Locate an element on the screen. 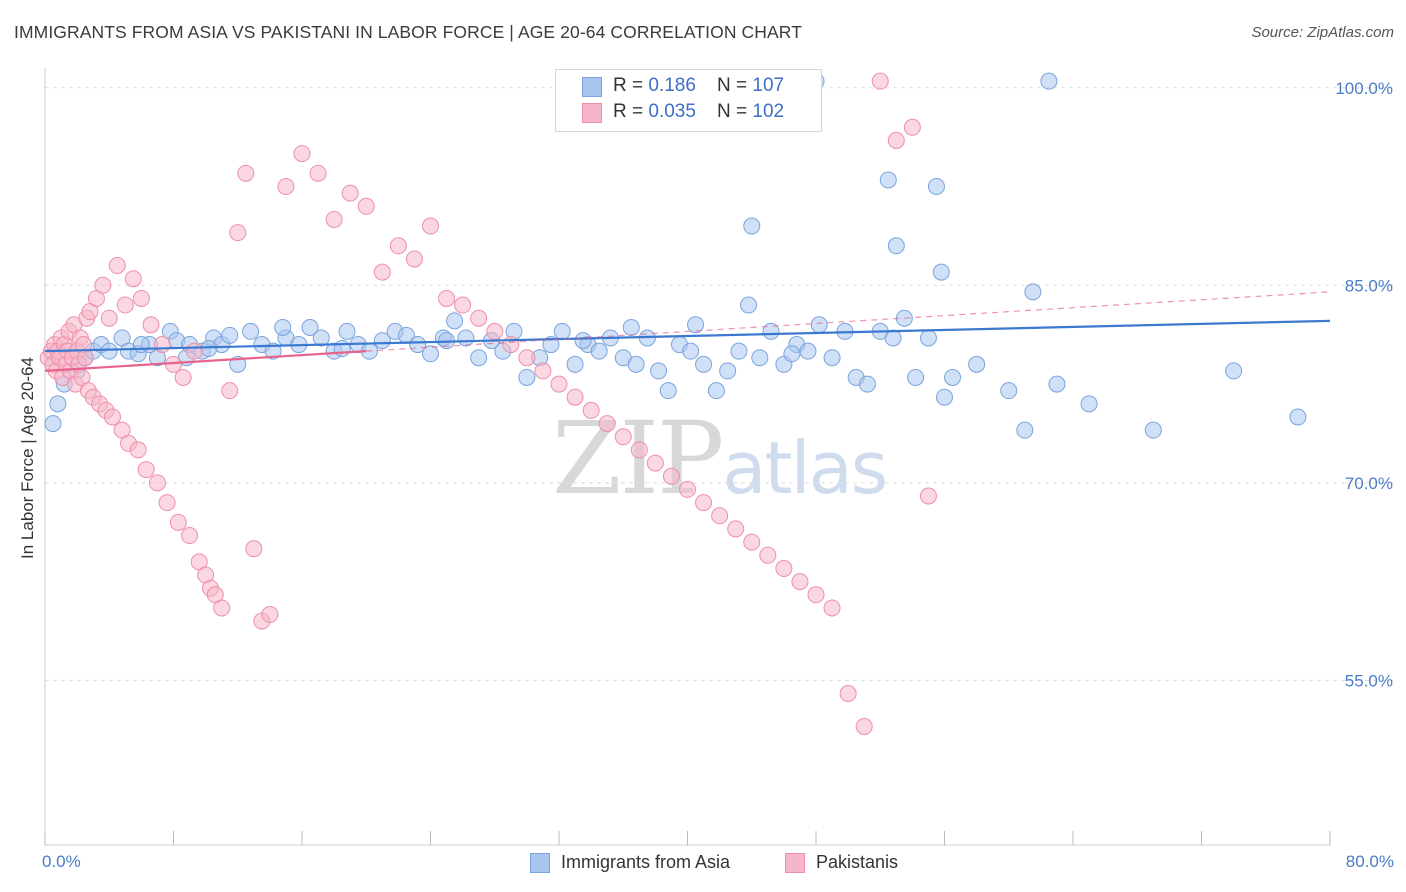  y-tick-label: 100.0% is located at coordinates (1364, 88).